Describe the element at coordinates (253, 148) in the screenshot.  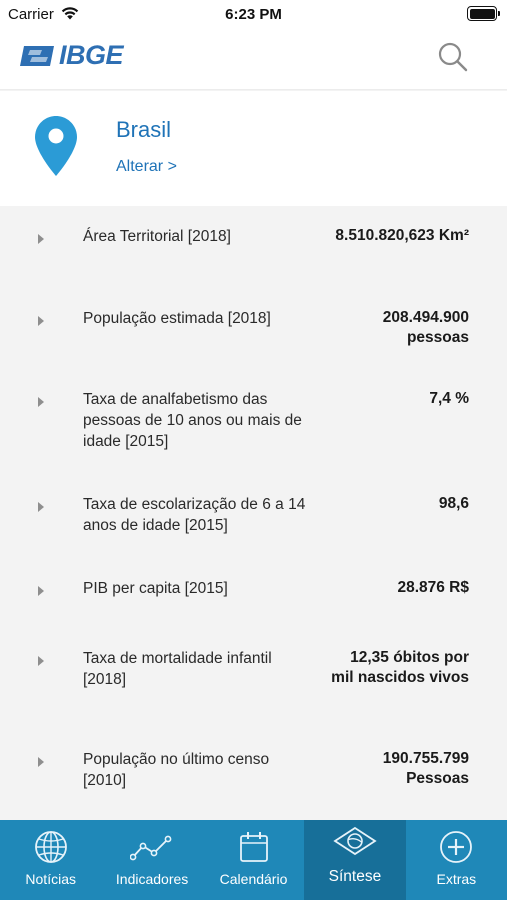
I see `location-card: Brasil Alterar >` at that location.